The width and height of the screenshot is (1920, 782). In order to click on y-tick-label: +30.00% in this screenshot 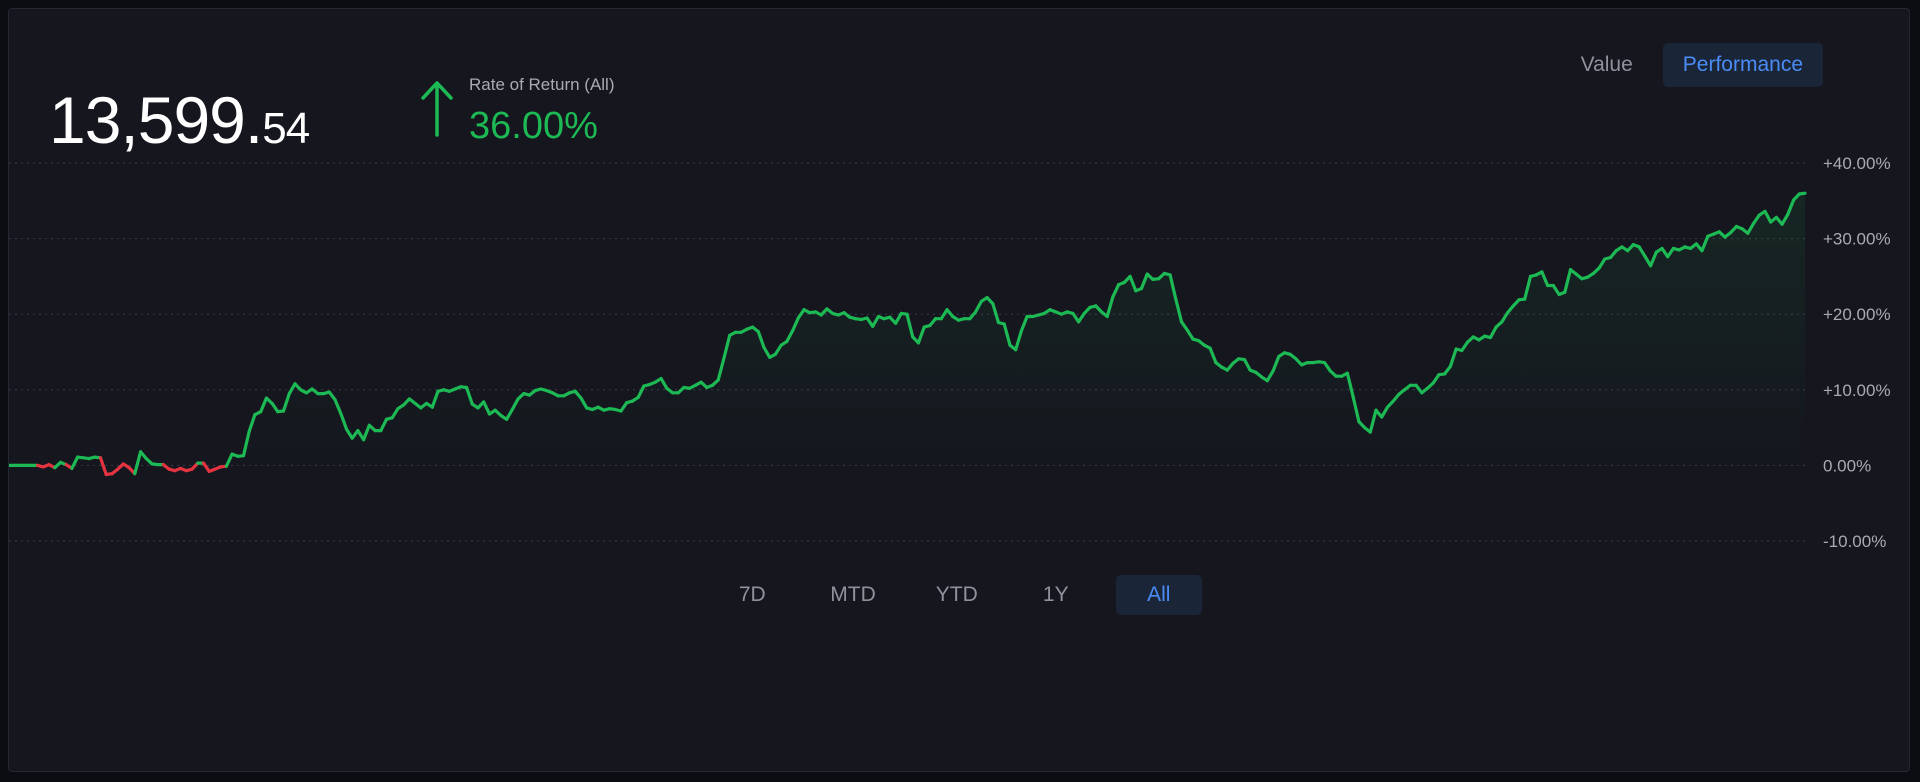, I will do `click(1857, 239)`.